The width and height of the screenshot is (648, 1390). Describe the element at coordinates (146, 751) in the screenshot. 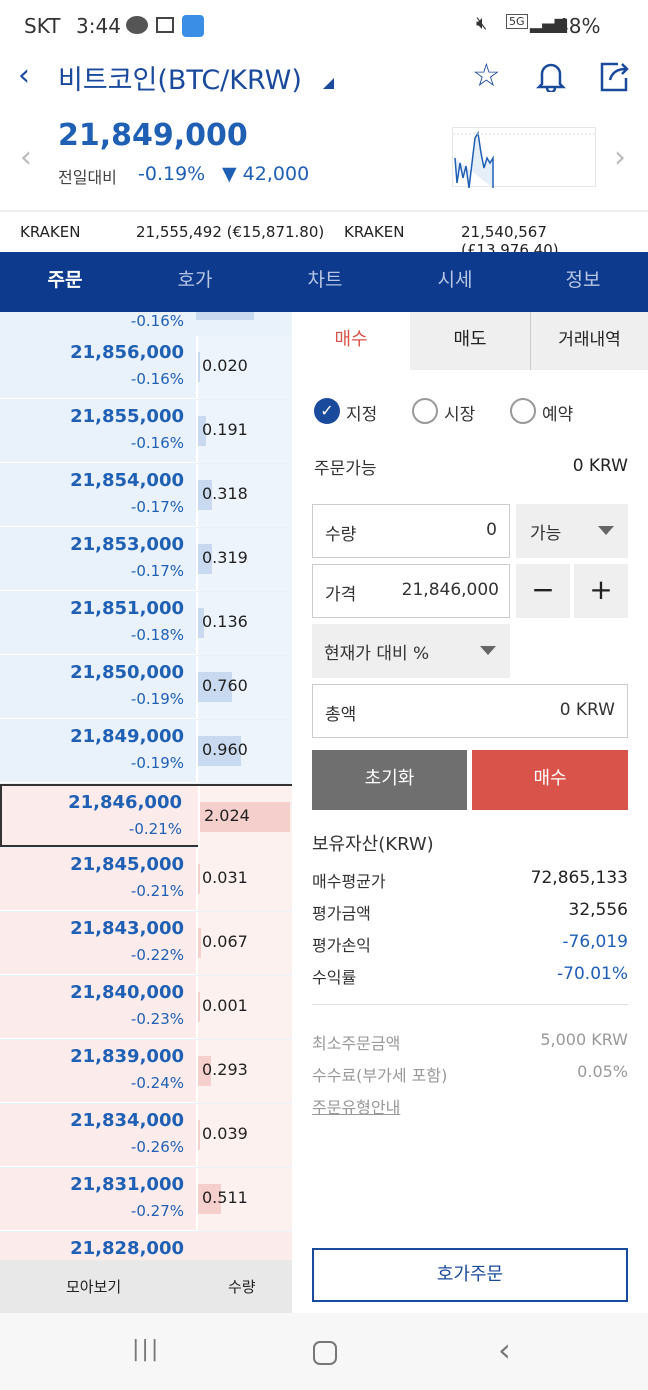

I see `ask-row: 21,849,000 -0.19% 0.960` at that location.